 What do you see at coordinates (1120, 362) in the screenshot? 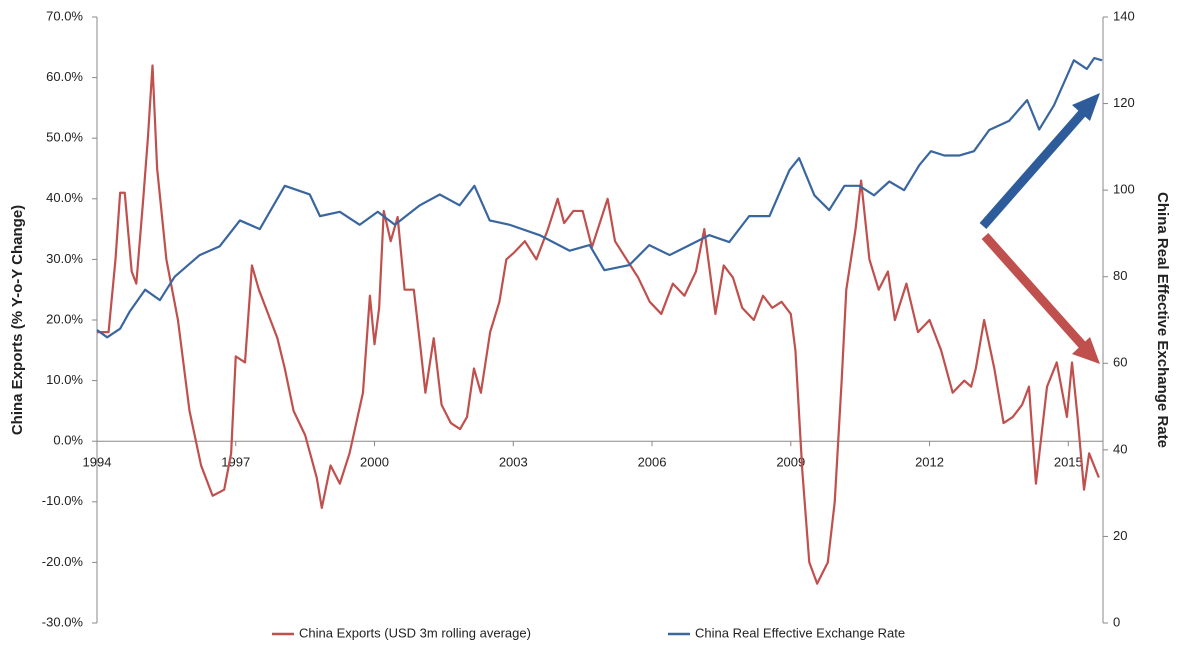
I see `y2-tick-label: 60` at bounding box center [1120, 362].